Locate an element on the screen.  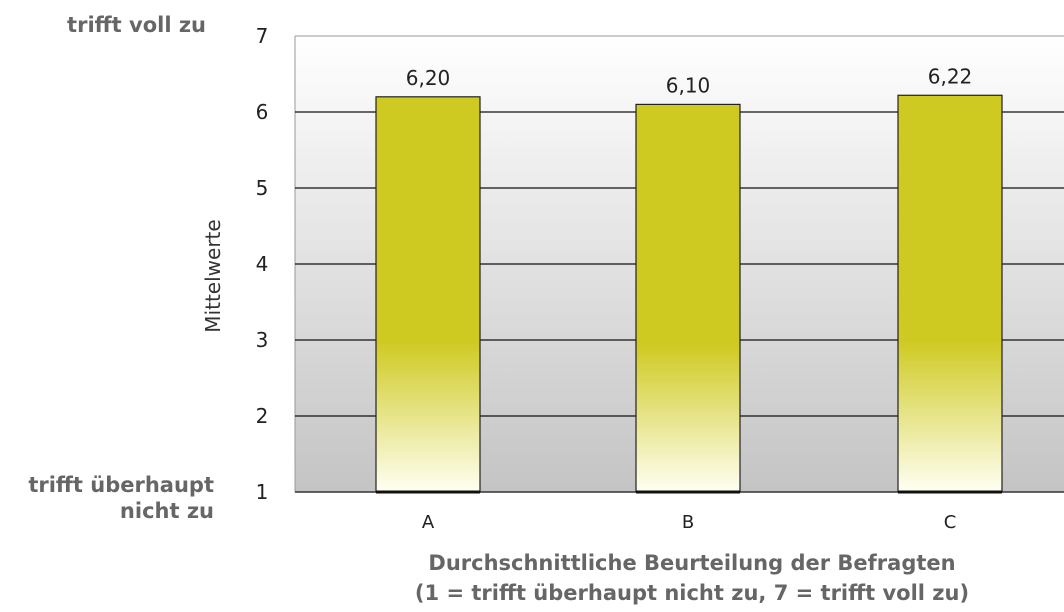
y-tick-label-3: 3 is located at coordinates (262, 340).